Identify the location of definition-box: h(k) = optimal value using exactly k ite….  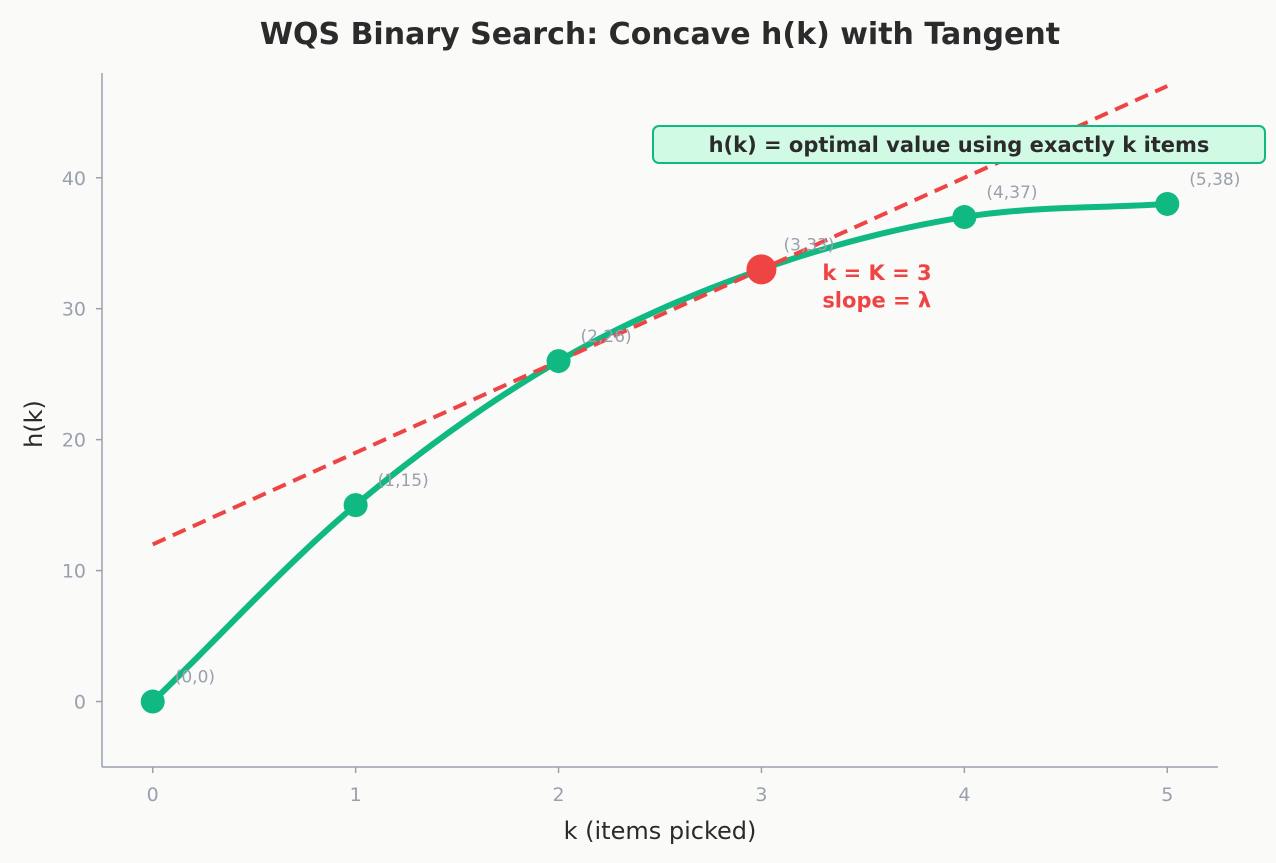
(959, 144).